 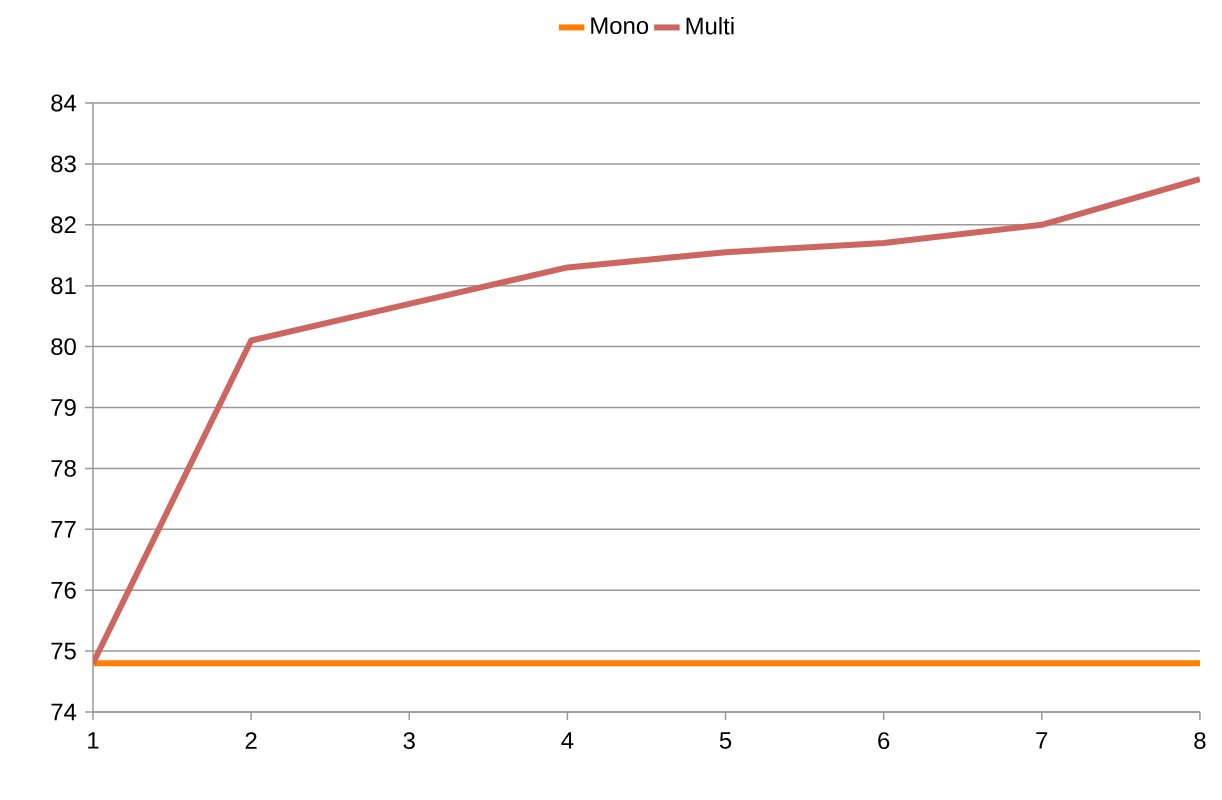 What do you see at coordinates (409, 741) in the screenshot?
I see `x-tick-label: 3` at bounding box center [409, 741].